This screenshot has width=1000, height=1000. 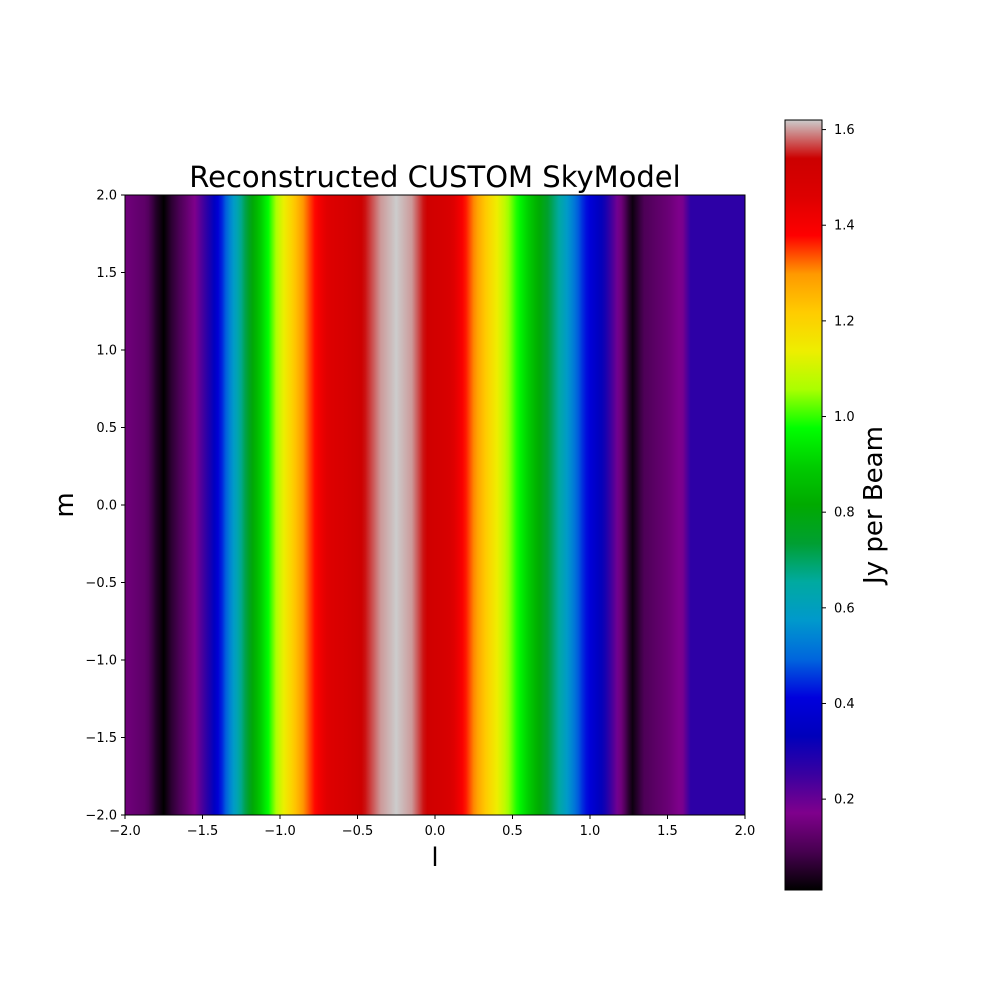 I want to click on colorbar: 0.2 0.4 0.6 0.8 1.0 1.2 1.4 1.6, so click(x=819, y=505).